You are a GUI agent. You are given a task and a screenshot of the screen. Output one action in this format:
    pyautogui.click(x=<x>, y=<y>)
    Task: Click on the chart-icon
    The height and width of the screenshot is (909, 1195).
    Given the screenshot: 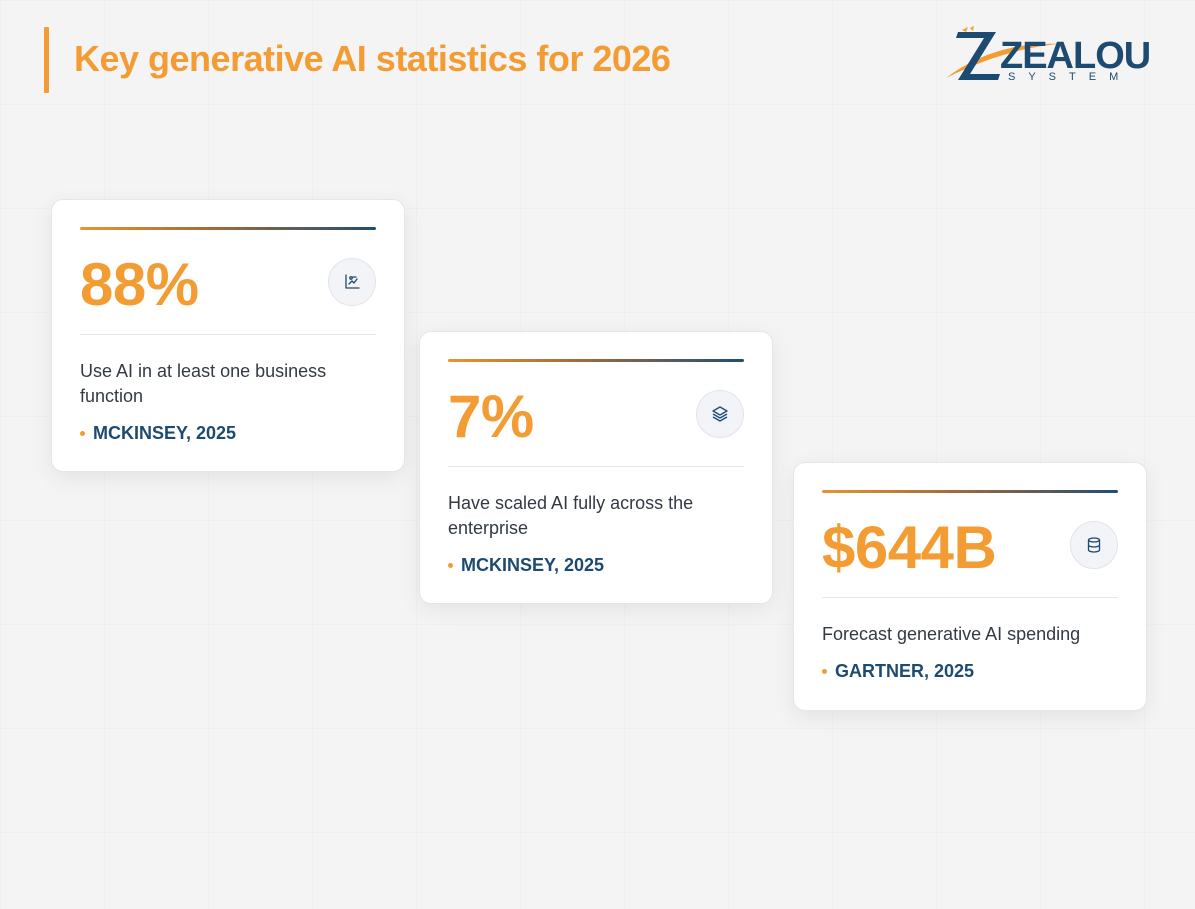 What is the action you would take?
    pyautogui.click(x=352, y=282)
    